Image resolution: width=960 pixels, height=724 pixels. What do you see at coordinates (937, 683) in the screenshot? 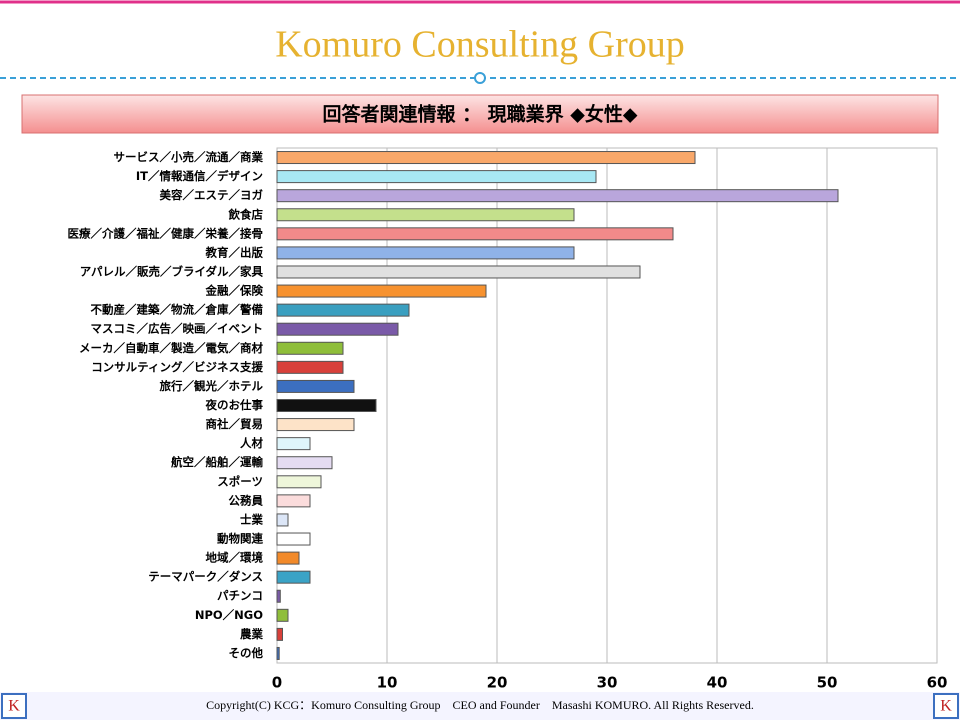
I see `x-tick-label: 60` at bounding box center [937, 683].